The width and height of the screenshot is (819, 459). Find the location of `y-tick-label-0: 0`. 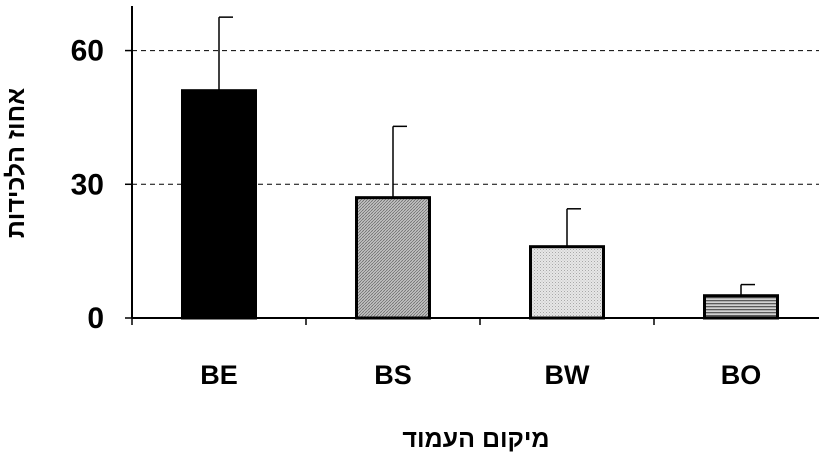

y-tick-label-0: 0 is located at coordinates (95, 318).